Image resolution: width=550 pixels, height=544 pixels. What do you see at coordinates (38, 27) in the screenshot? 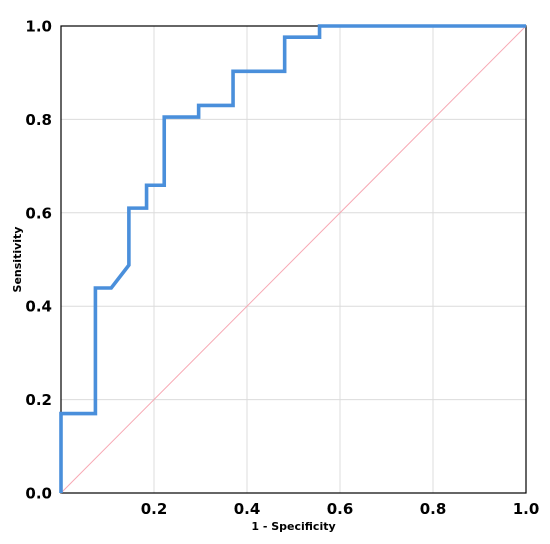
I see `y-tick-label: 1.0` at bounding box center [38, 27].